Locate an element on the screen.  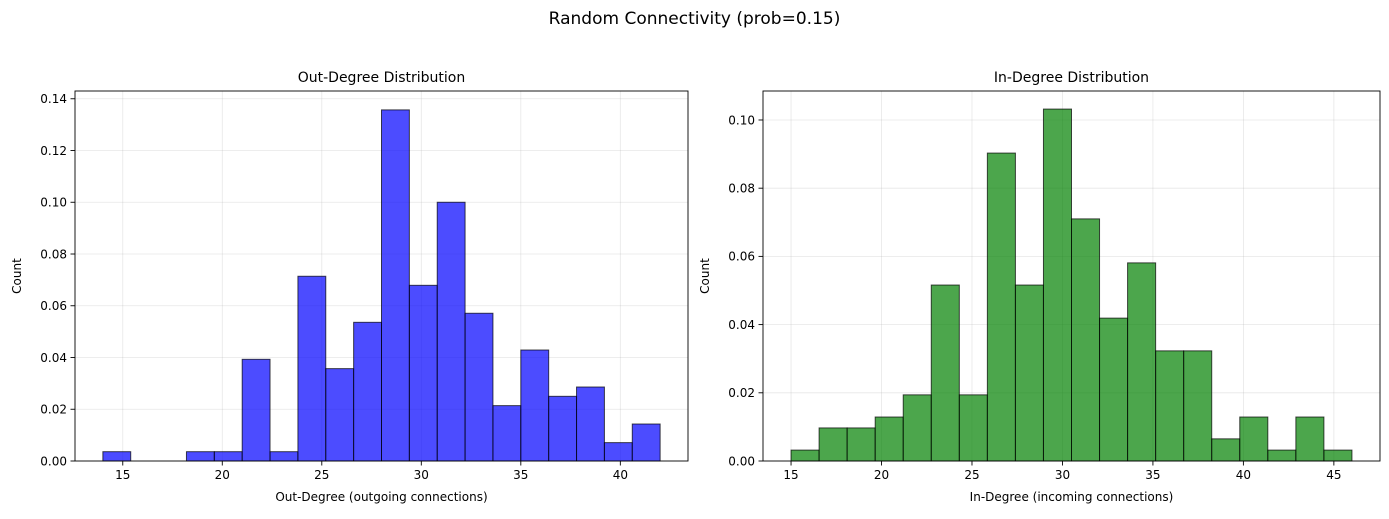
in-degree-title: In-Degree Distribution is located at coordinates (1071, 78).